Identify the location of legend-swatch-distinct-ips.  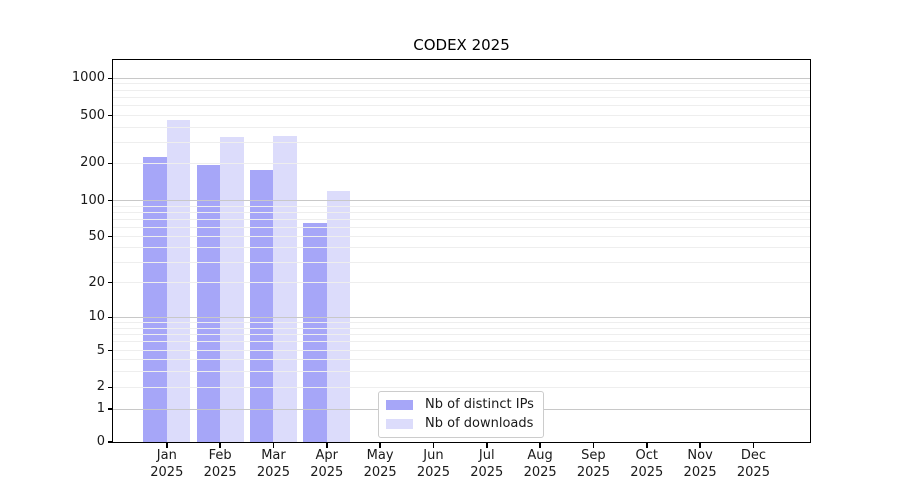
(399, 405).